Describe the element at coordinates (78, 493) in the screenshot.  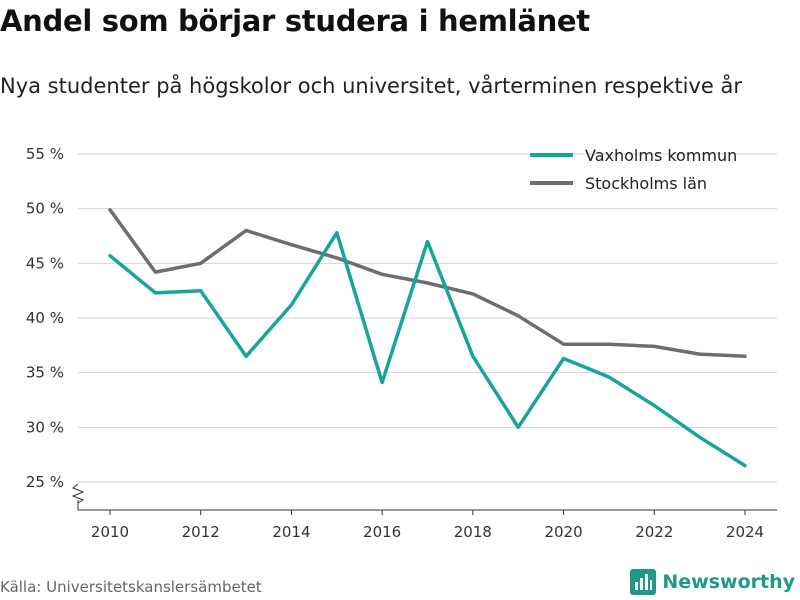
I see `axis-break-mark` at that location.